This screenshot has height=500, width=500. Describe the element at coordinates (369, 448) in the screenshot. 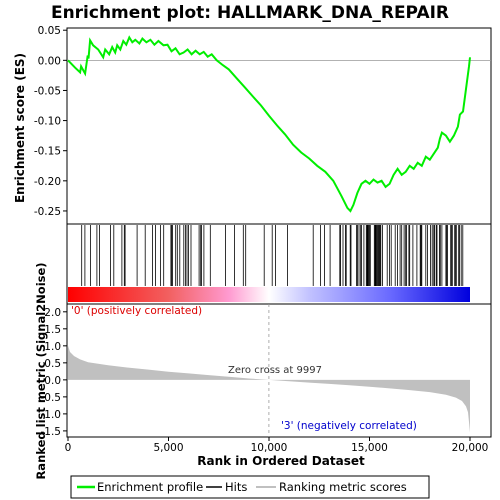

I see `x-tick-label: 15,000` at that location.